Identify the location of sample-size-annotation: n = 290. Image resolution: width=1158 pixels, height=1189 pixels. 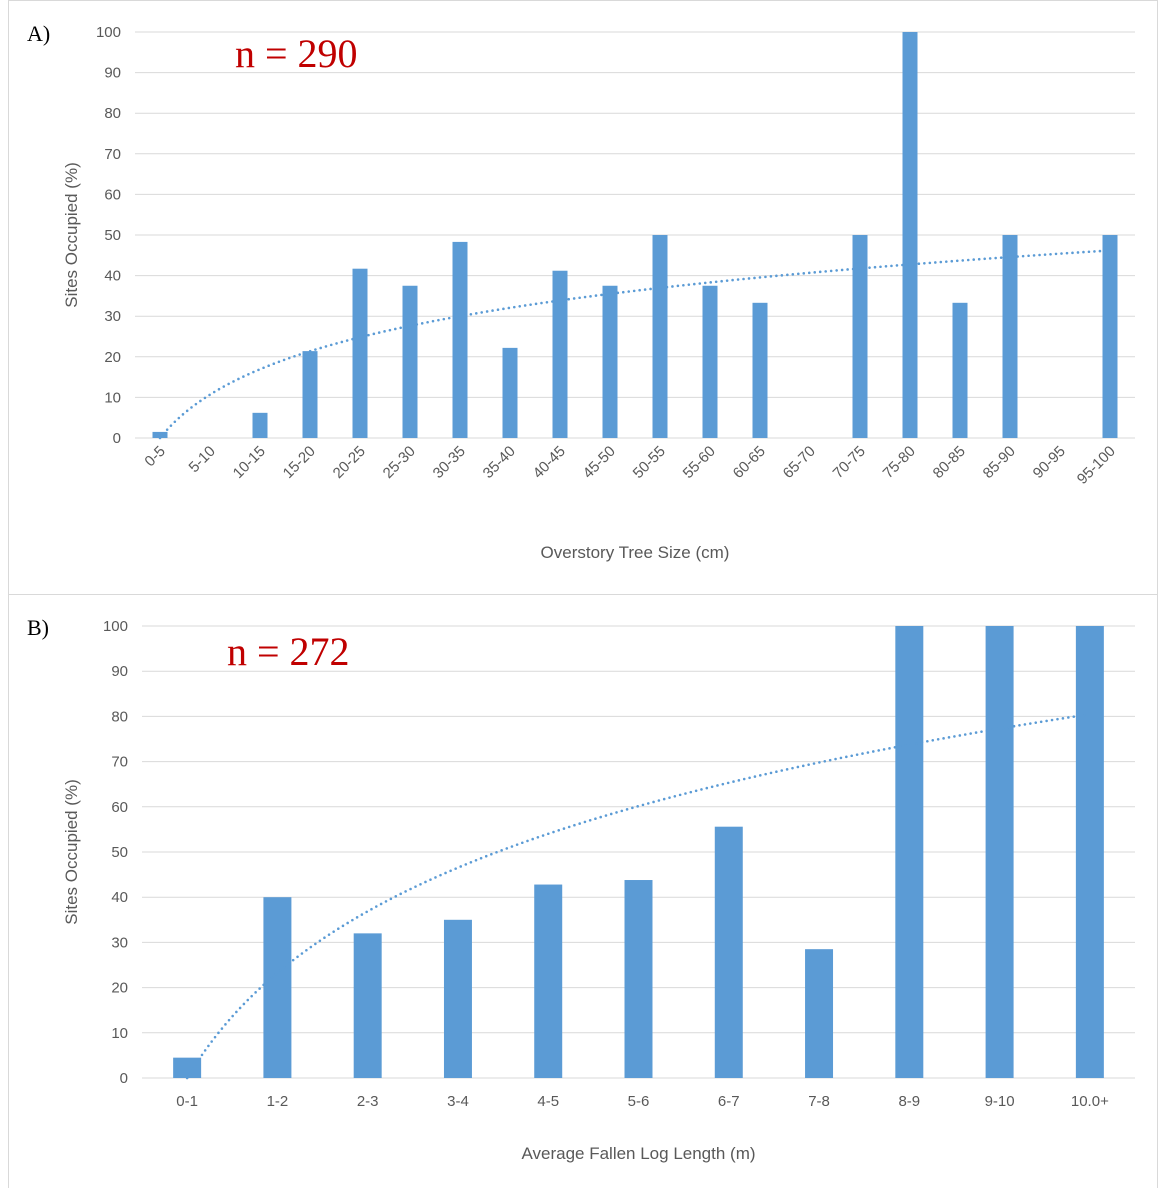
(296, 53).